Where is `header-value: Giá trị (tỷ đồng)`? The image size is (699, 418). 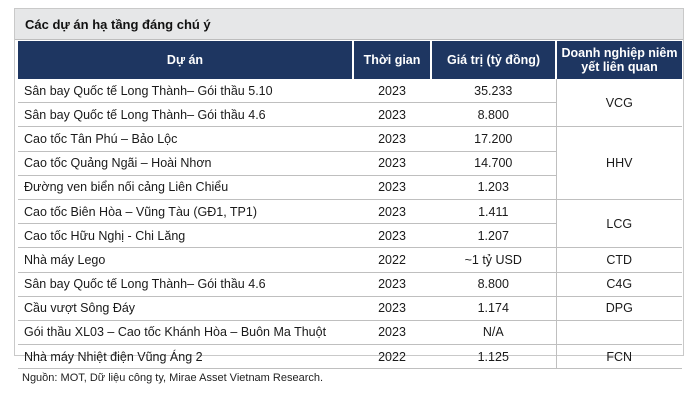
header-value: Giá trị (tỷ đồng) is located at coordinates (494, 60).